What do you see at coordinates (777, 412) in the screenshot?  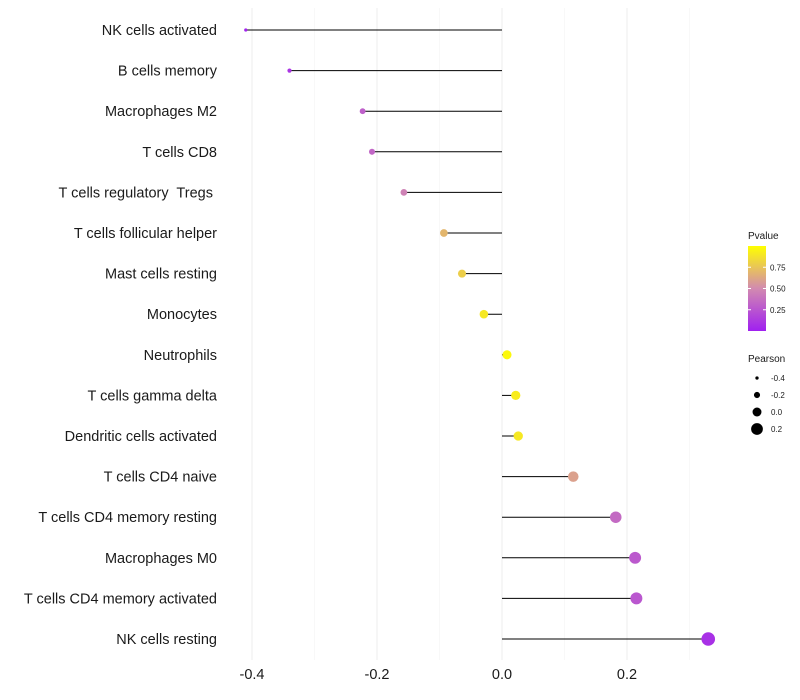 I see `size-legend-label: 0.0` at bounding box center [777, 412].